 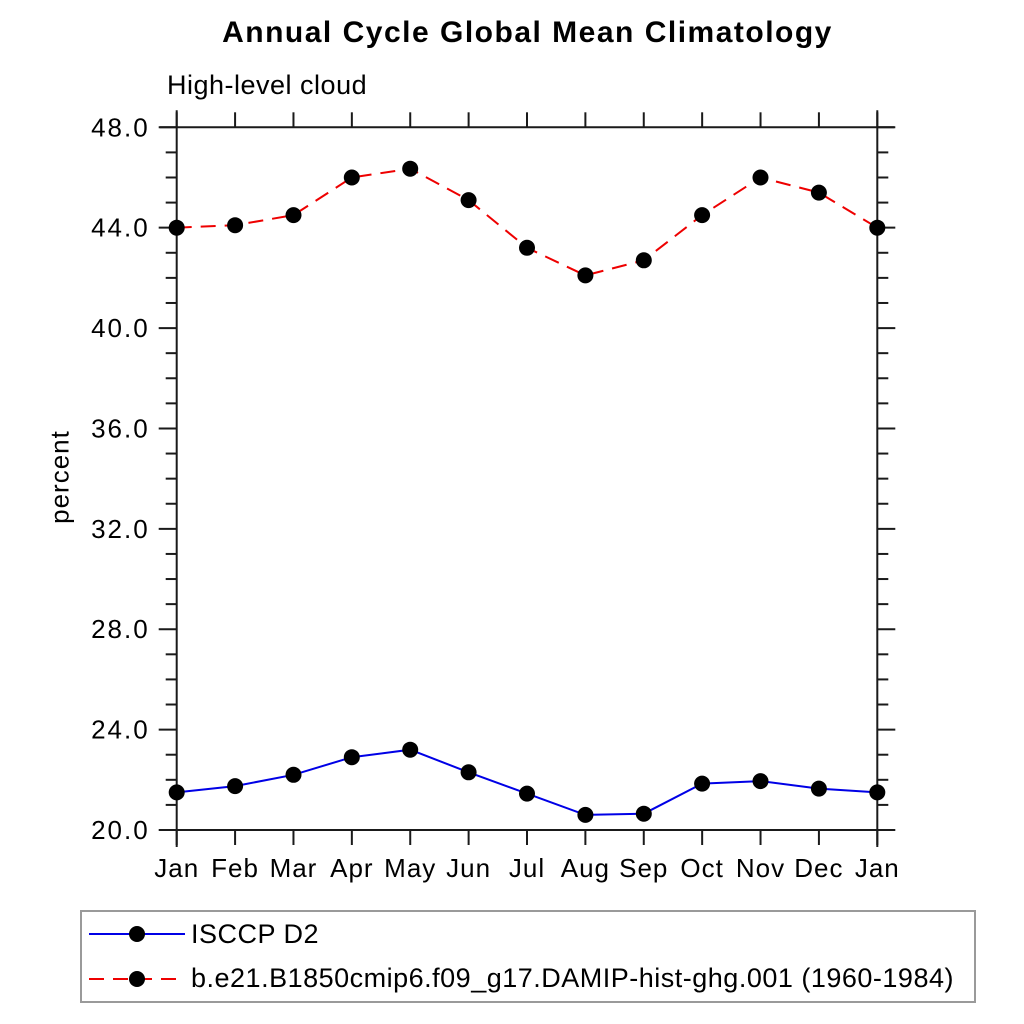 I want to click on chart-subtitle: High-level cloud, so click(x=267, y=85).